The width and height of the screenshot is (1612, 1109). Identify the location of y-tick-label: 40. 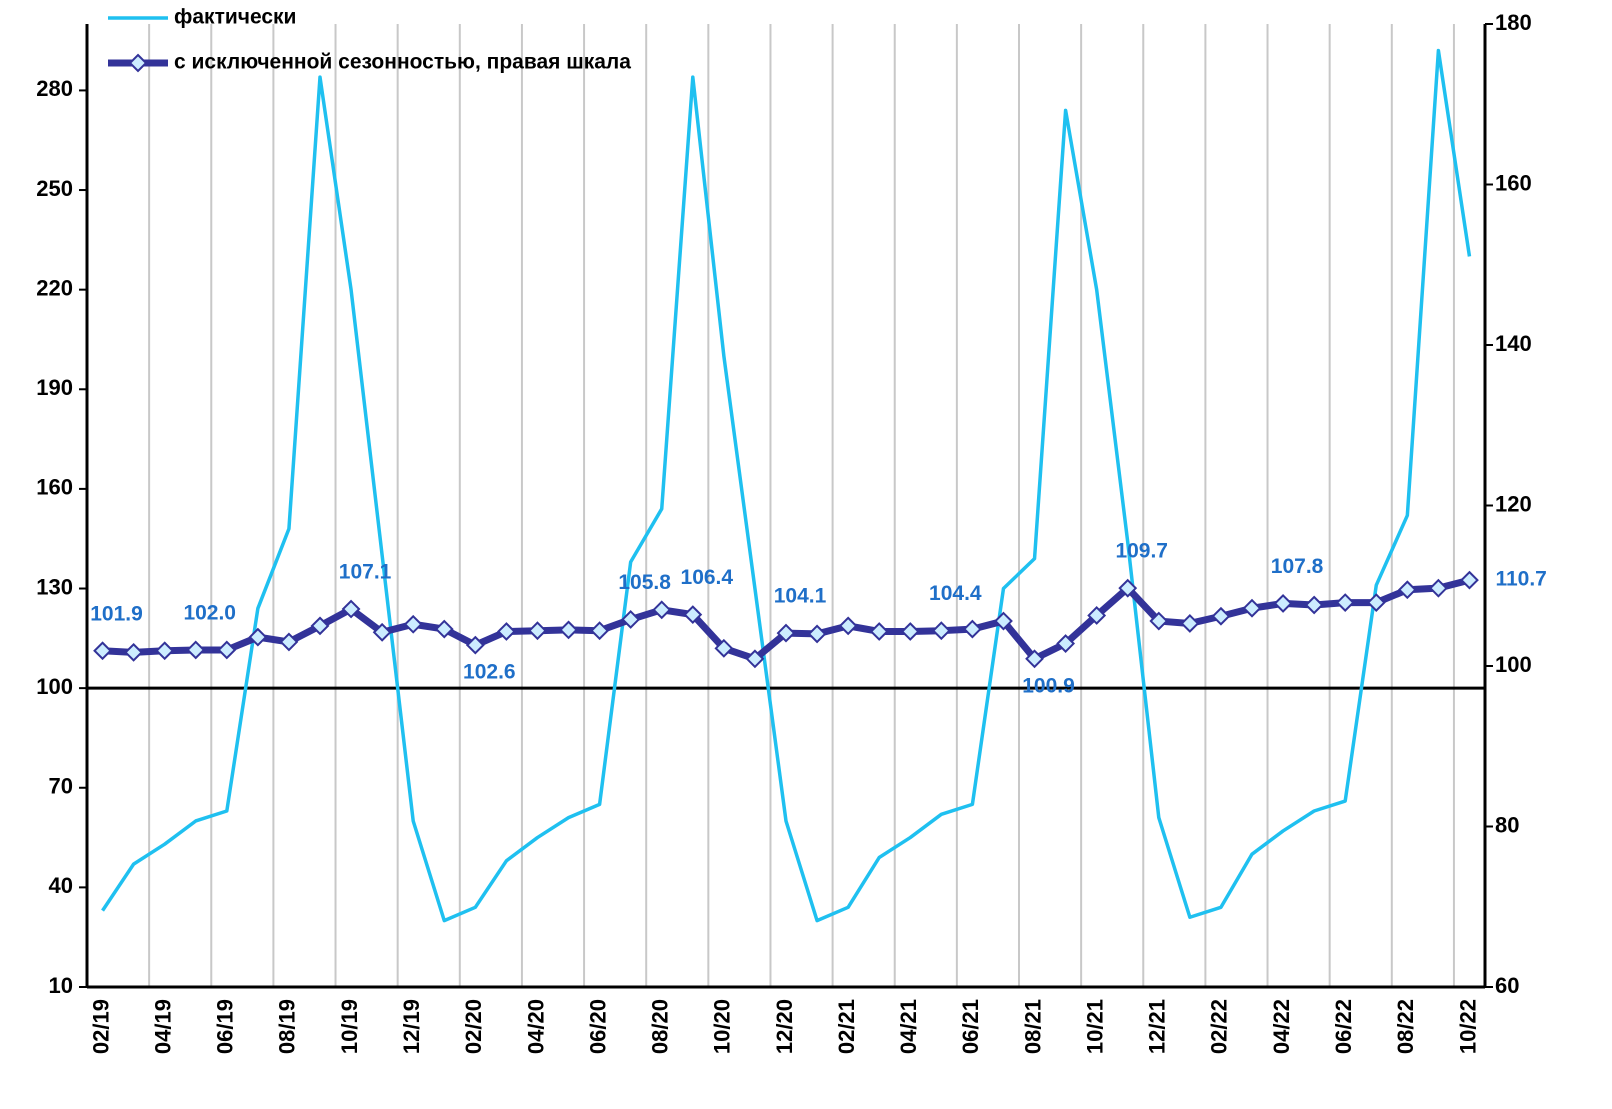
(61, 885).